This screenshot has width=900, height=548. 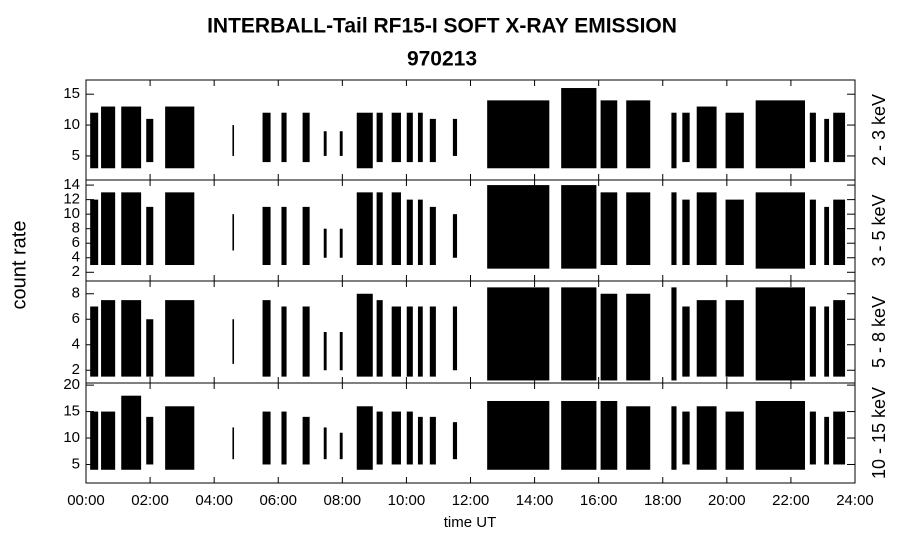 I want to click on x-tick-label: 04:00, so click(x=214, y=500).